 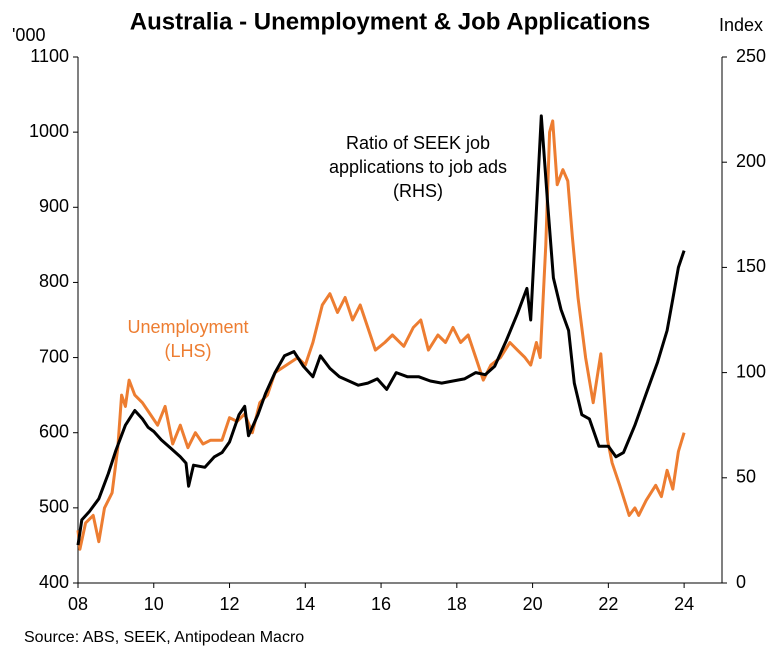 What do you see at coordinates (49, 56) in the screenshot?
I see `y-tick-label: 1100` at bounding box center [49, 56].